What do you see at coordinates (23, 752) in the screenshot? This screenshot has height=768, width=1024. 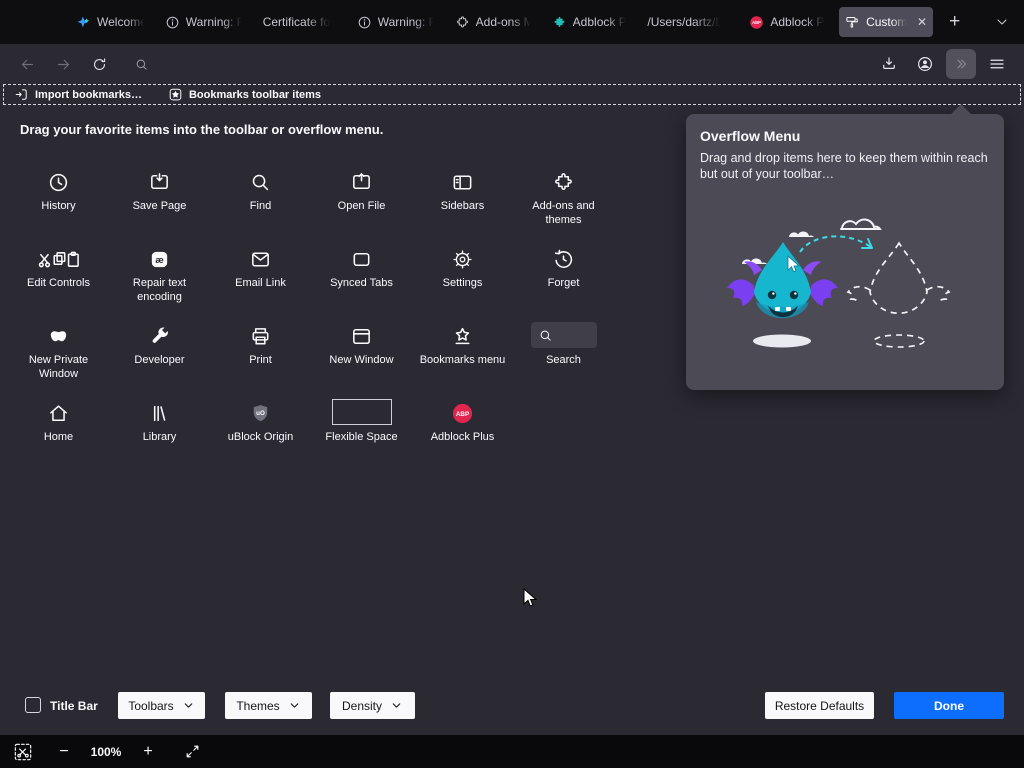 I see `screenshot-clip-icon` at bounding box center [23, 752].